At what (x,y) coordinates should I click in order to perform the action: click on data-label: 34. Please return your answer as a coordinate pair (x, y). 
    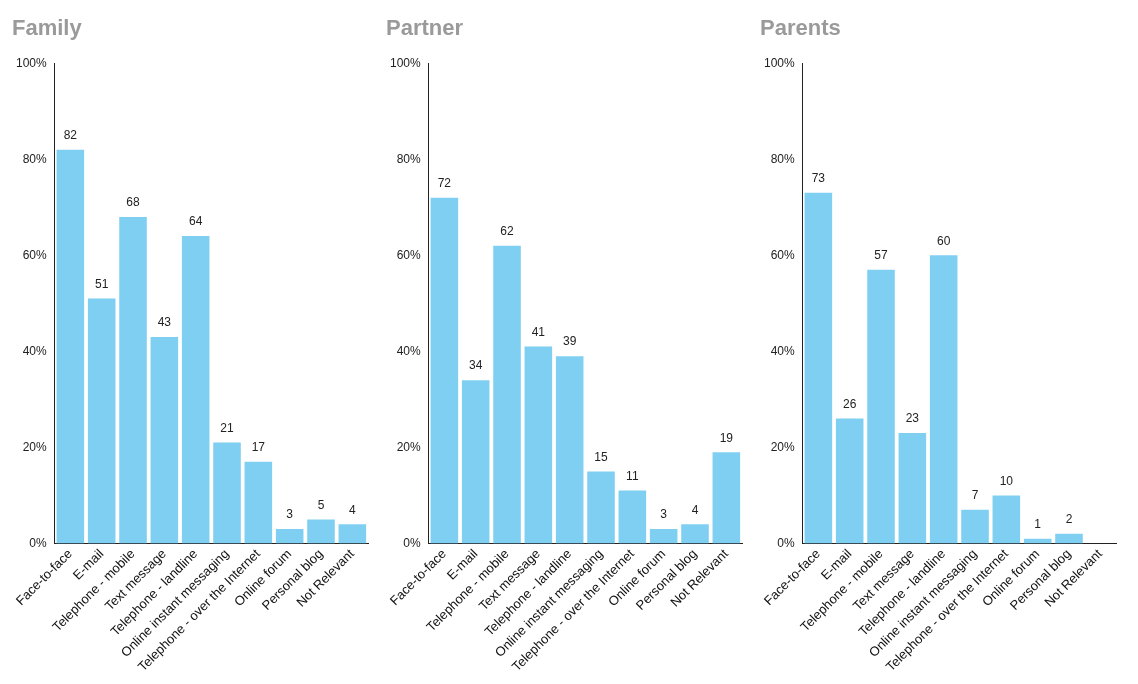
    Looking at the image, I should click on (476, 365).